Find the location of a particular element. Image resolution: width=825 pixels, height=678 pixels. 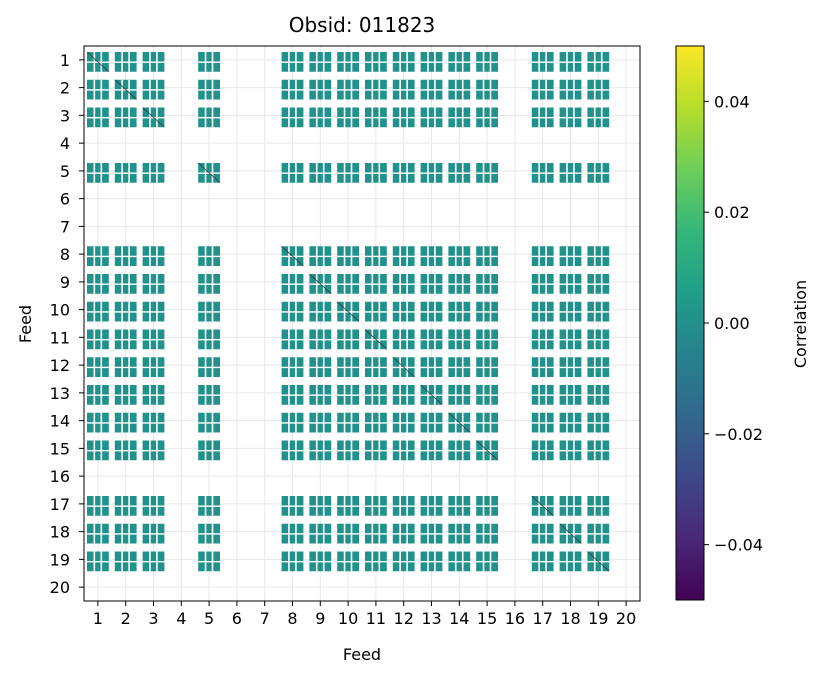

x-tick-label: 1 is located at coordinates (98, 618).